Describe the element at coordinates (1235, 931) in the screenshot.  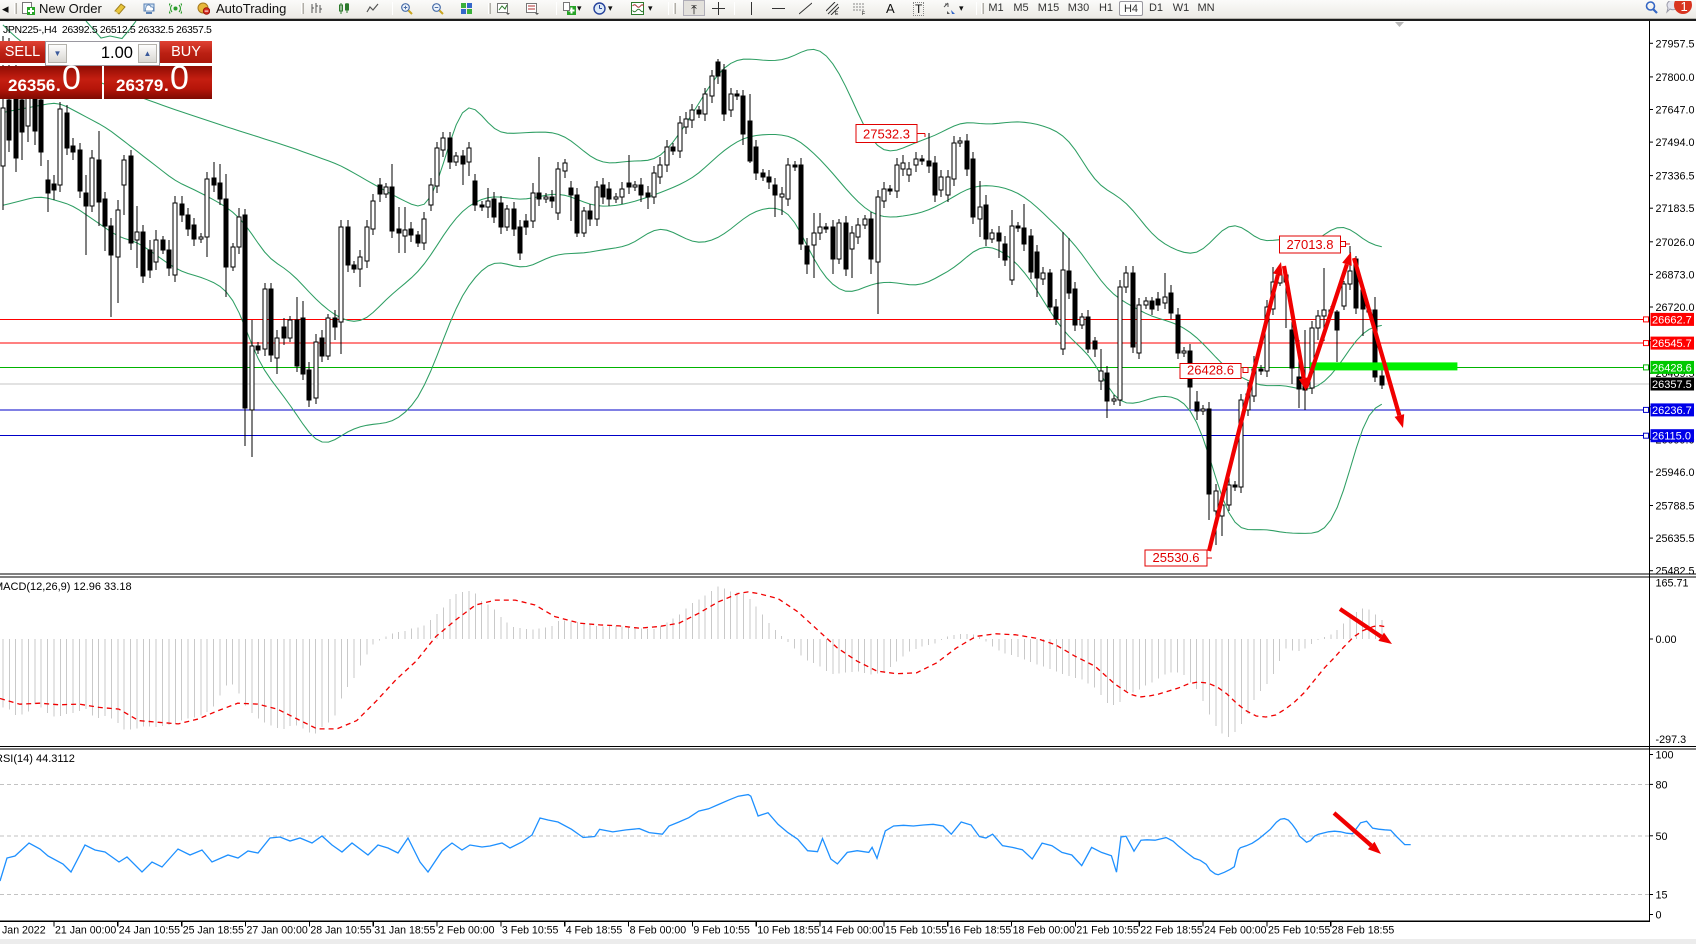
I see `svg-text: 24 Feb 00:00` at that location.